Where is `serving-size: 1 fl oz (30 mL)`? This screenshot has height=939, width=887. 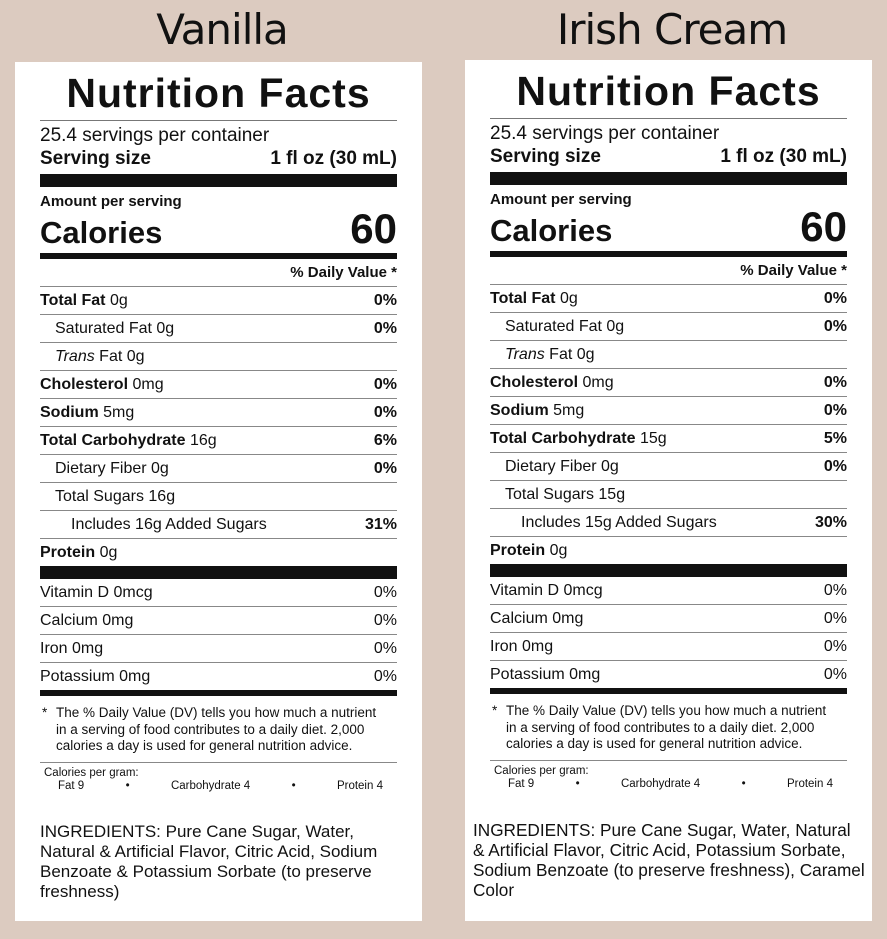 serving-size: 1 fl oz (30 mL) is located at coordinates (783, 156).